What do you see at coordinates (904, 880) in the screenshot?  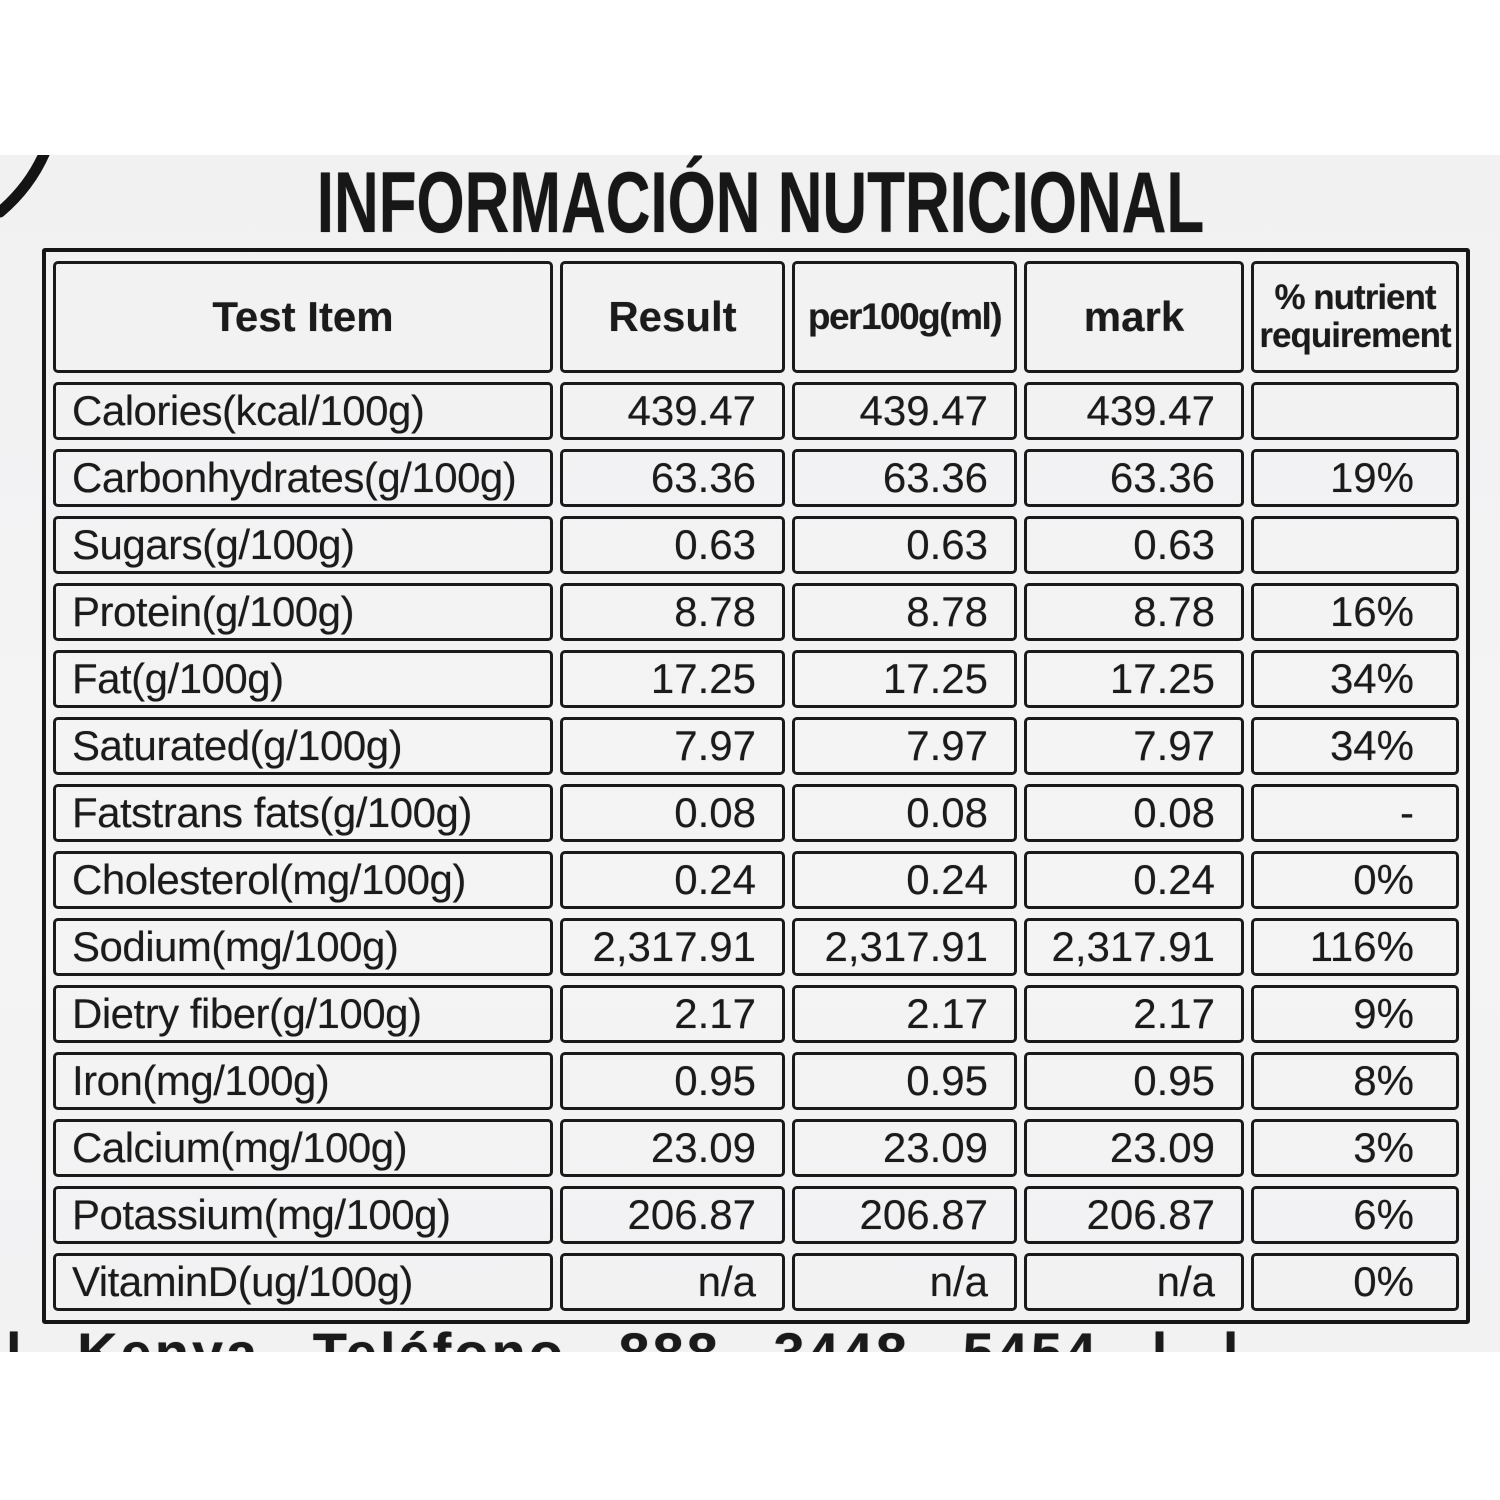 I see `per100g-cell: 0.24` at bounding box center [904, 880].